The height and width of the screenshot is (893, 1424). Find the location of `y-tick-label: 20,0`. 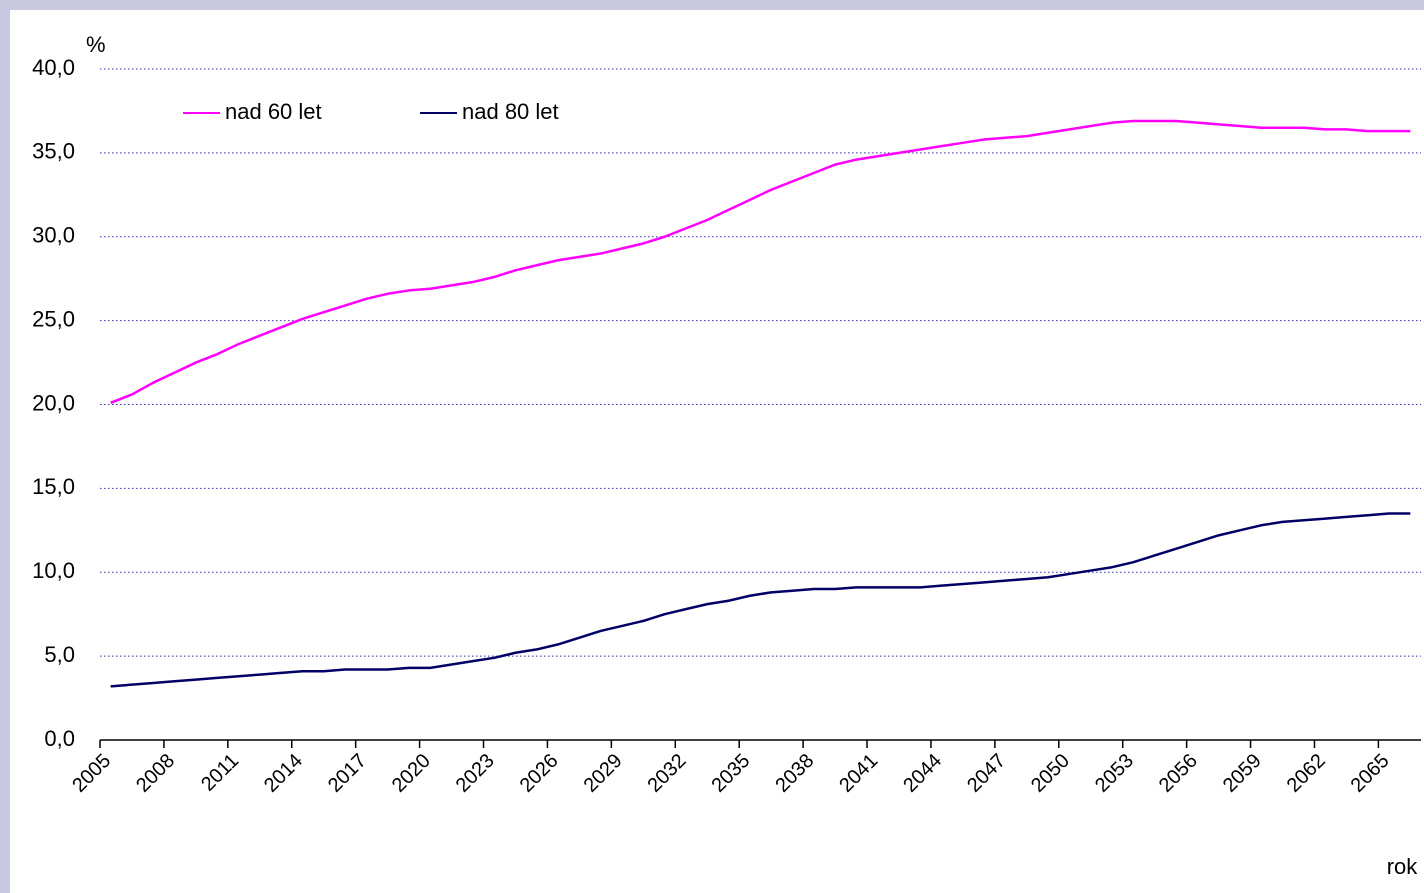

y-tick-label: 20,0 is located at coordinates (53, 402).